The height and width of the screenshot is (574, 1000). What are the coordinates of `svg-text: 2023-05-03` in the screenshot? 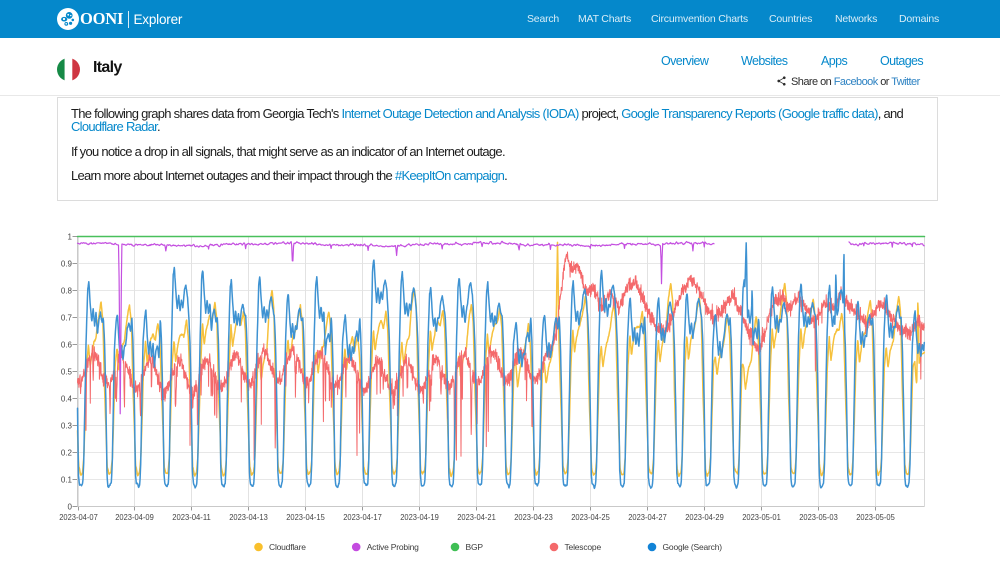 It's located at (818, 517).